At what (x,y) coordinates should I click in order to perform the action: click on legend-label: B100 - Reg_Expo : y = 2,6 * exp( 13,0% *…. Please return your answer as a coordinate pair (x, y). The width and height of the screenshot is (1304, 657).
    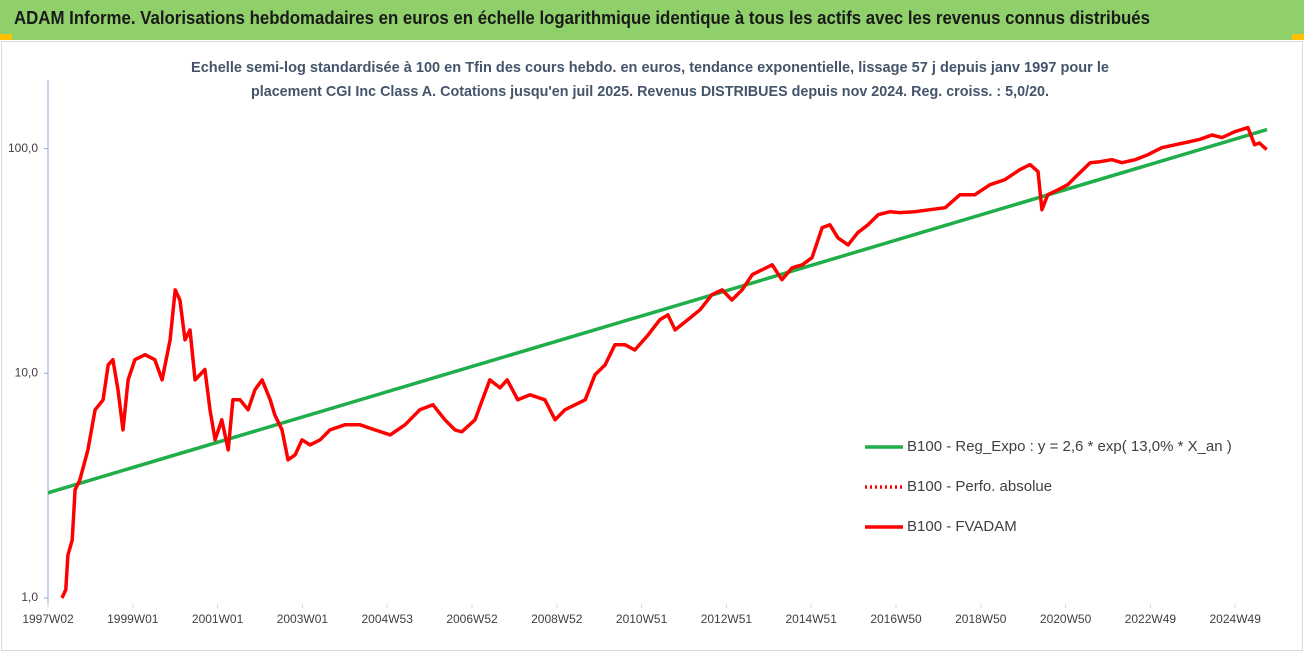
    Looking at the image, I should click on (1069, 446).